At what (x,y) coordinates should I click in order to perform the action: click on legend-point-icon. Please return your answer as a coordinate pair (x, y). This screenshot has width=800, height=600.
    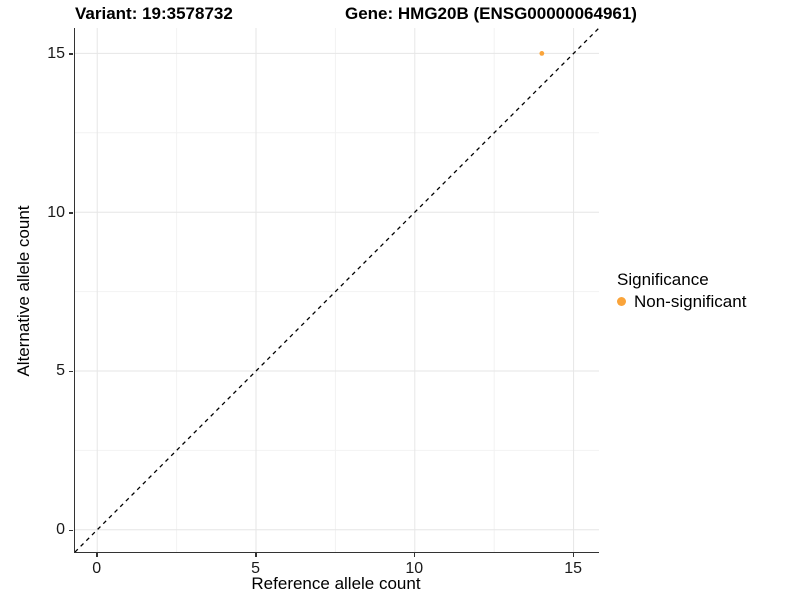
    Looking at the image, I should click on (621, 301).